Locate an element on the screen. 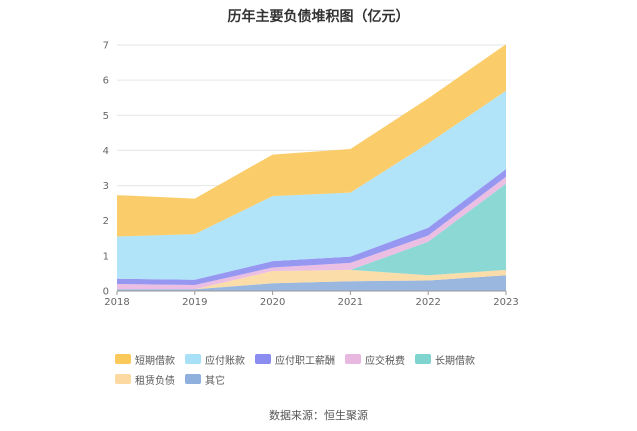 The height and width of the screenshot is (431, 637). legend-label: 长期借款 is located at coordinates (455, 361).